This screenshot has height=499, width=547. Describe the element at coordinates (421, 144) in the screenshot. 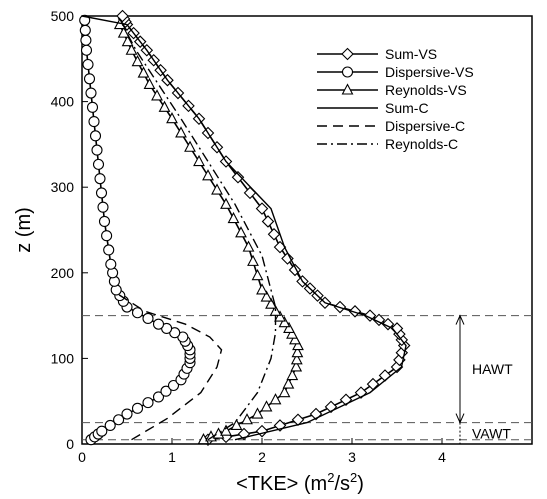

I see `legend-label: Reynolds-C` at that location.